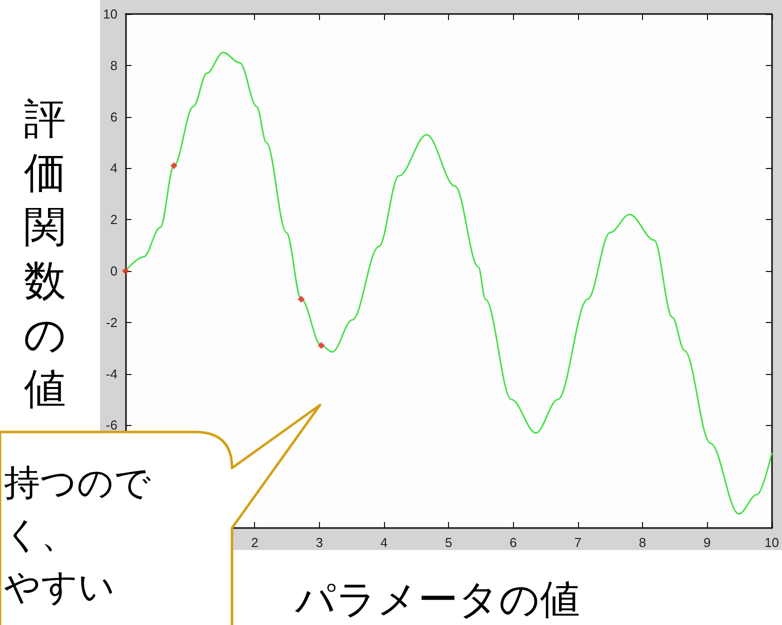 Image resolution: width=782 pixels, height=625 pixels. What do you see at coordinates (437, 600) in the screenshot?
I see `x-axis-title: パラメータの値` at bounding box center [437, 600].